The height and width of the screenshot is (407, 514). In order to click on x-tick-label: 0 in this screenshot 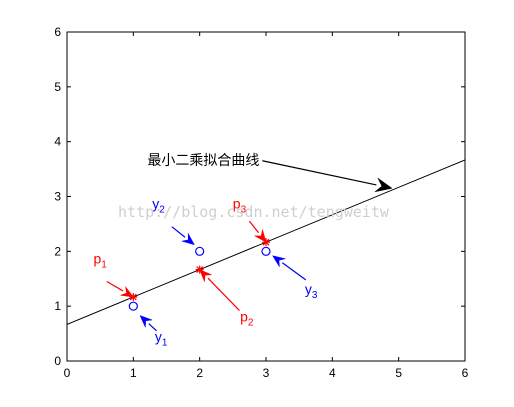, I will do `click(67, 373)`.